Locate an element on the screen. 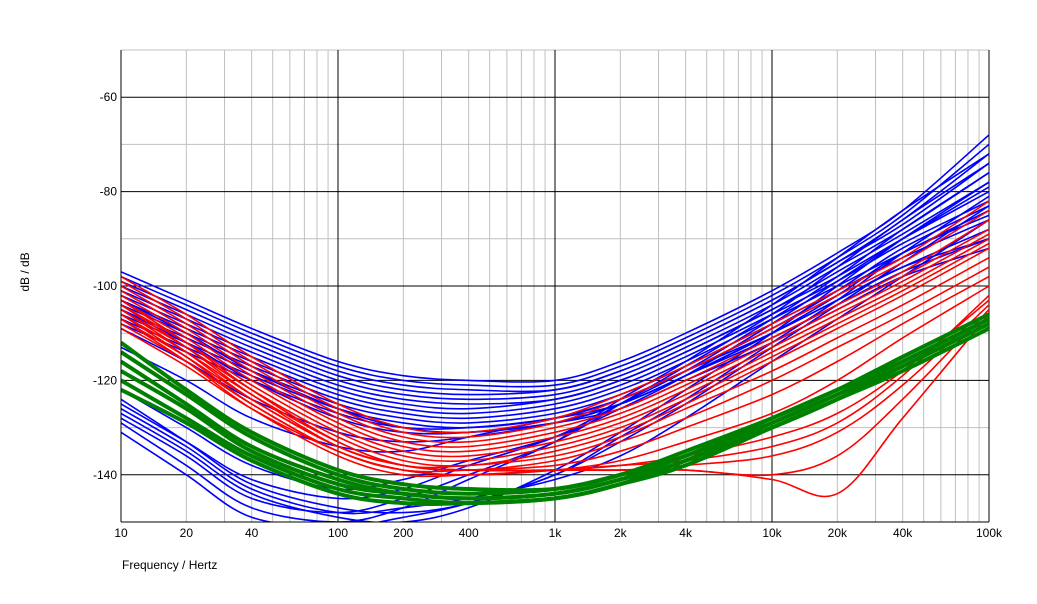  x-tick-label: 4k is located at coordinates (686, 533).